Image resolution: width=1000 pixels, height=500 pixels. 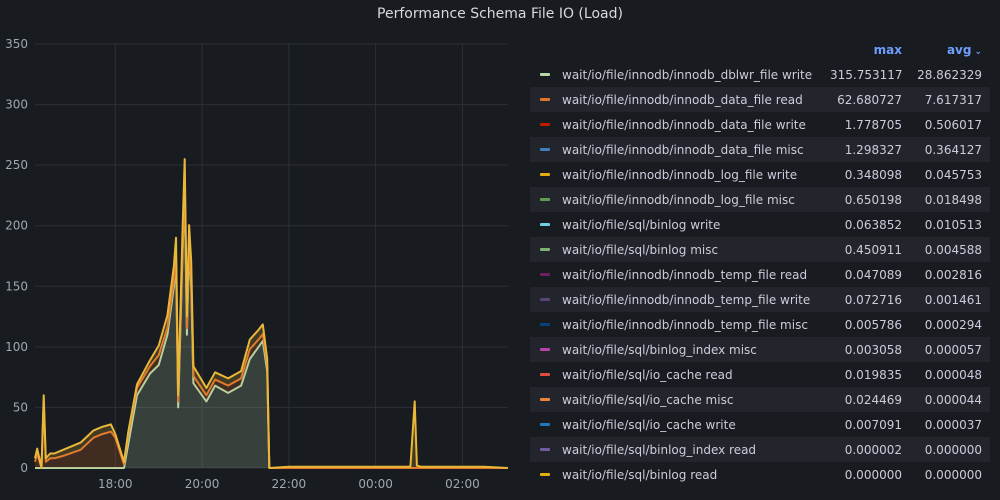 I want to click on series-avg-value: 0.000057, so click(x=953, y=349).